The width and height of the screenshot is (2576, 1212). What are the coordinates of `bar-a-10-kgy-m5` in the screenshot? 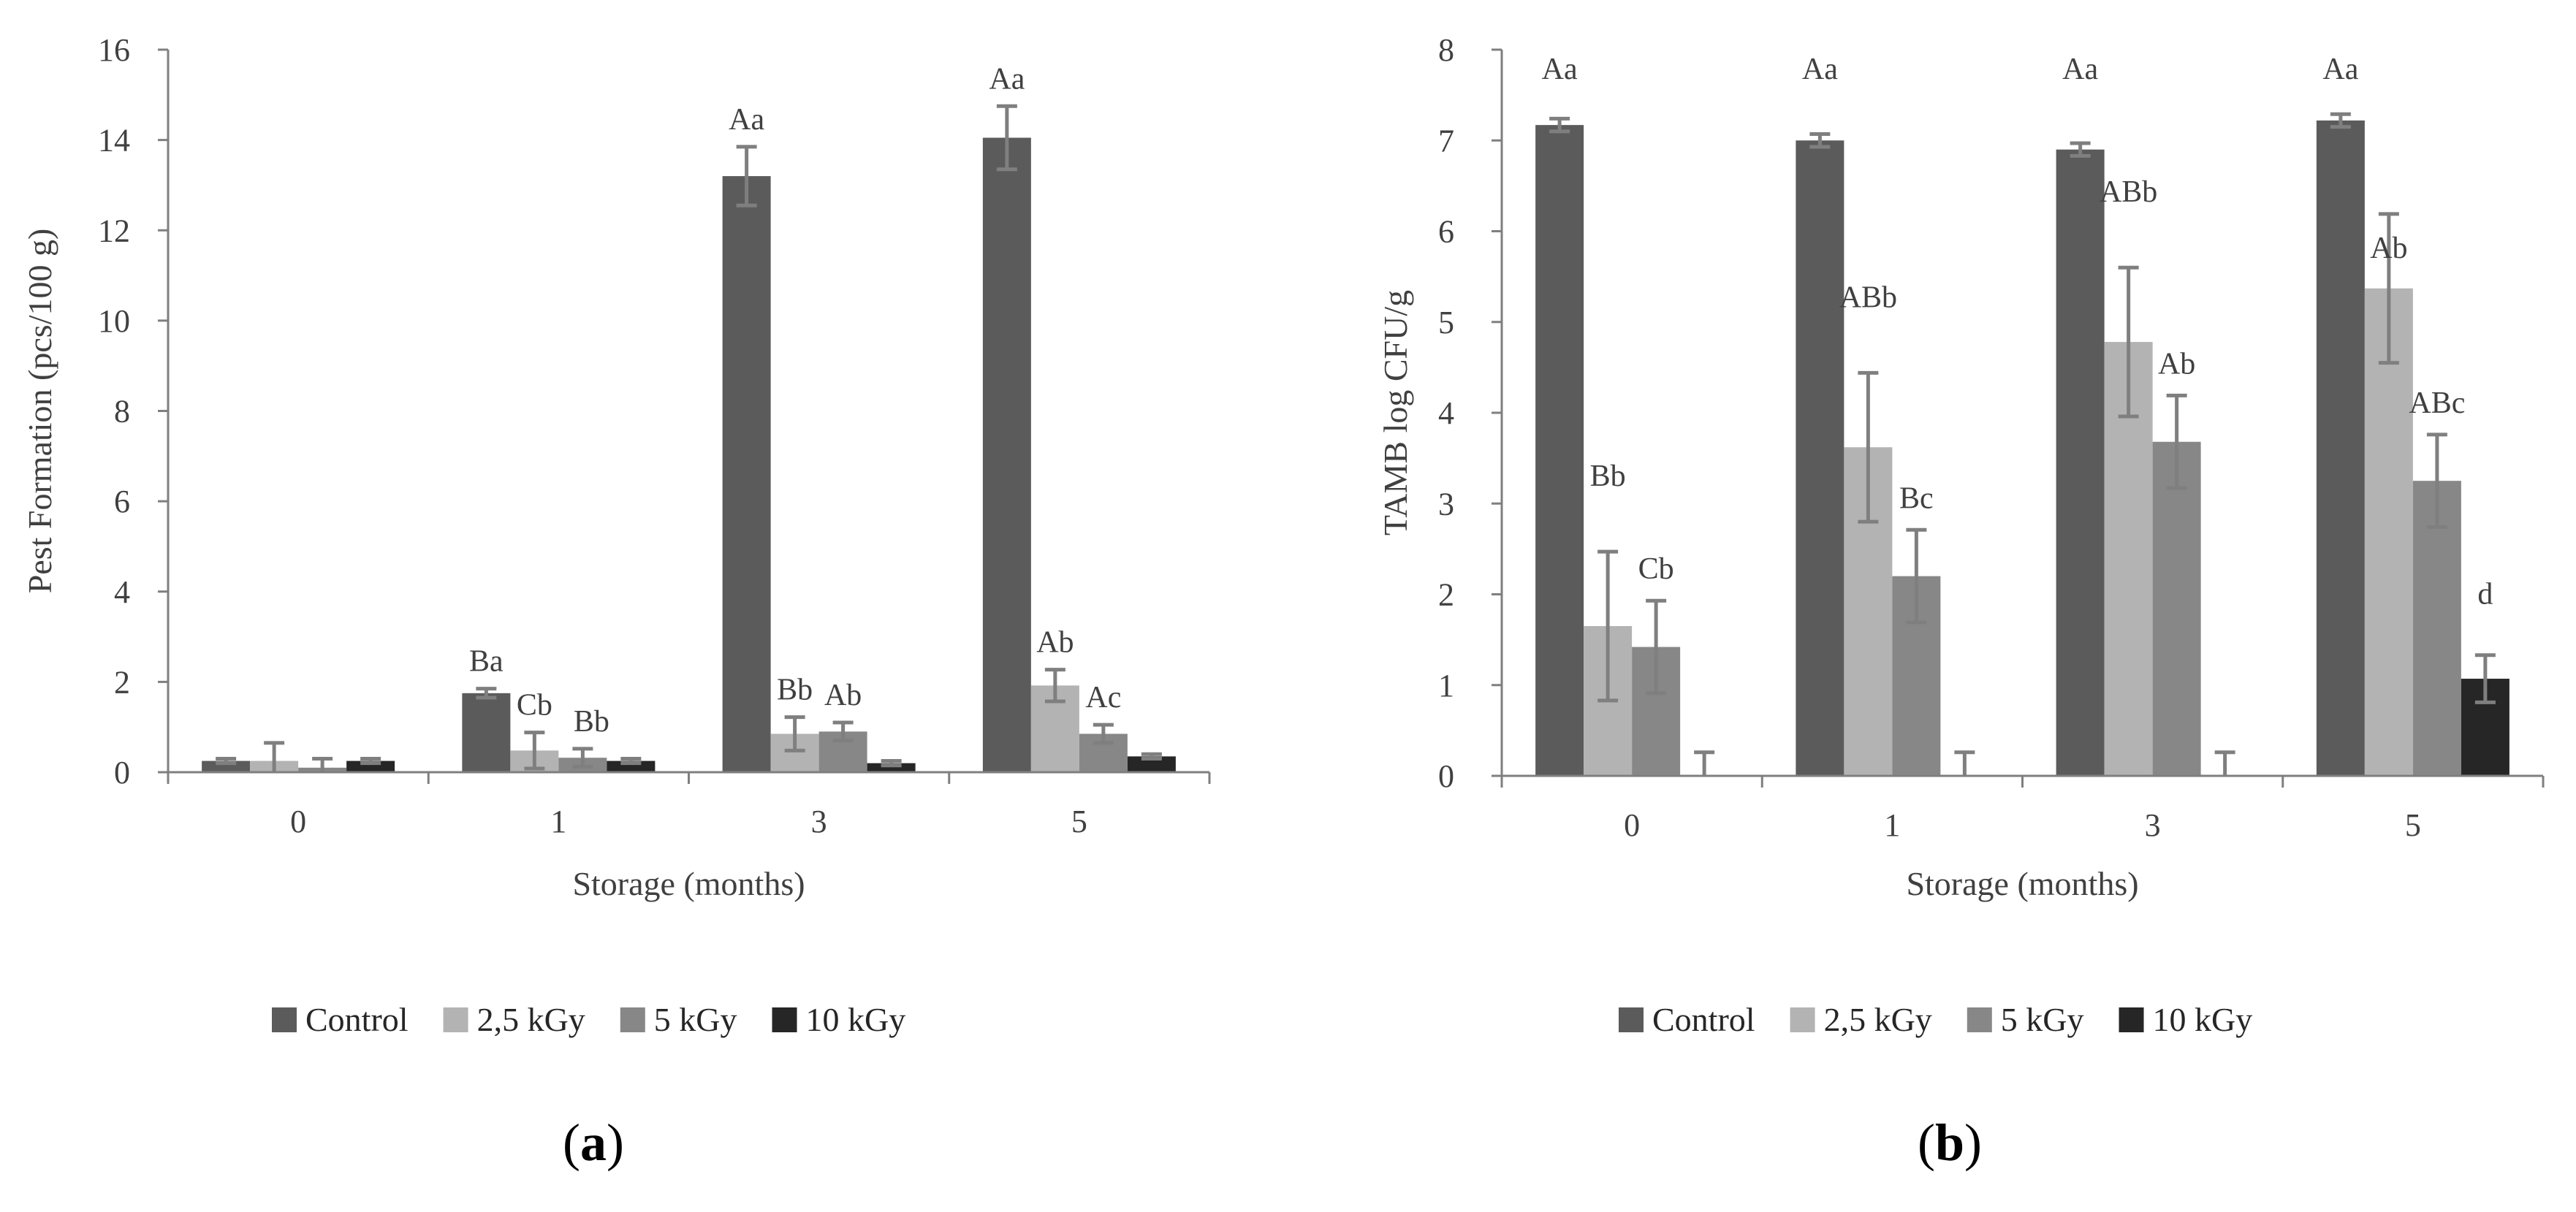 It's located at (1151, 764).